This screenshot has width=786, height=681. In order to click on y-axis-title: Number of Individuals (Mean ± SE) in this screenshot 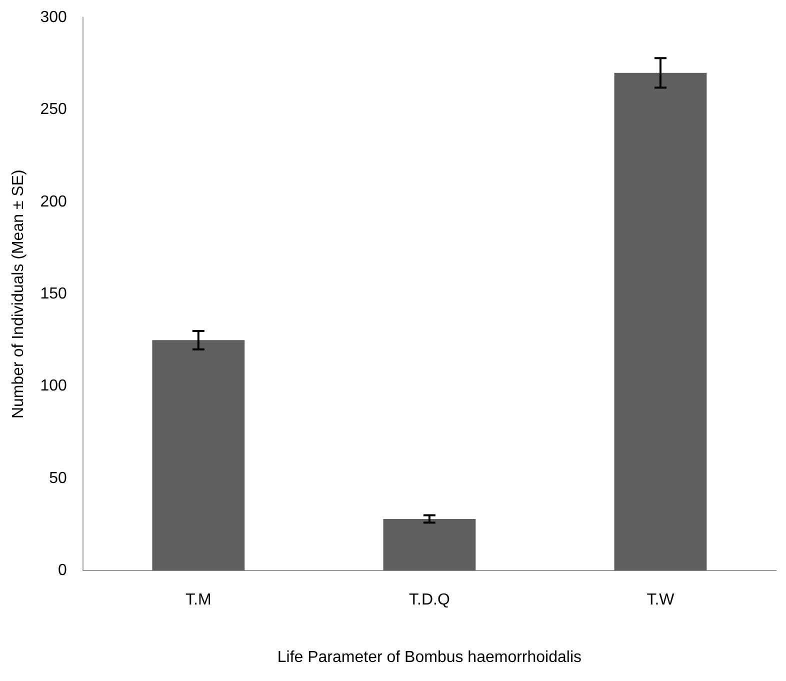, I will do `click(19, 294)`.